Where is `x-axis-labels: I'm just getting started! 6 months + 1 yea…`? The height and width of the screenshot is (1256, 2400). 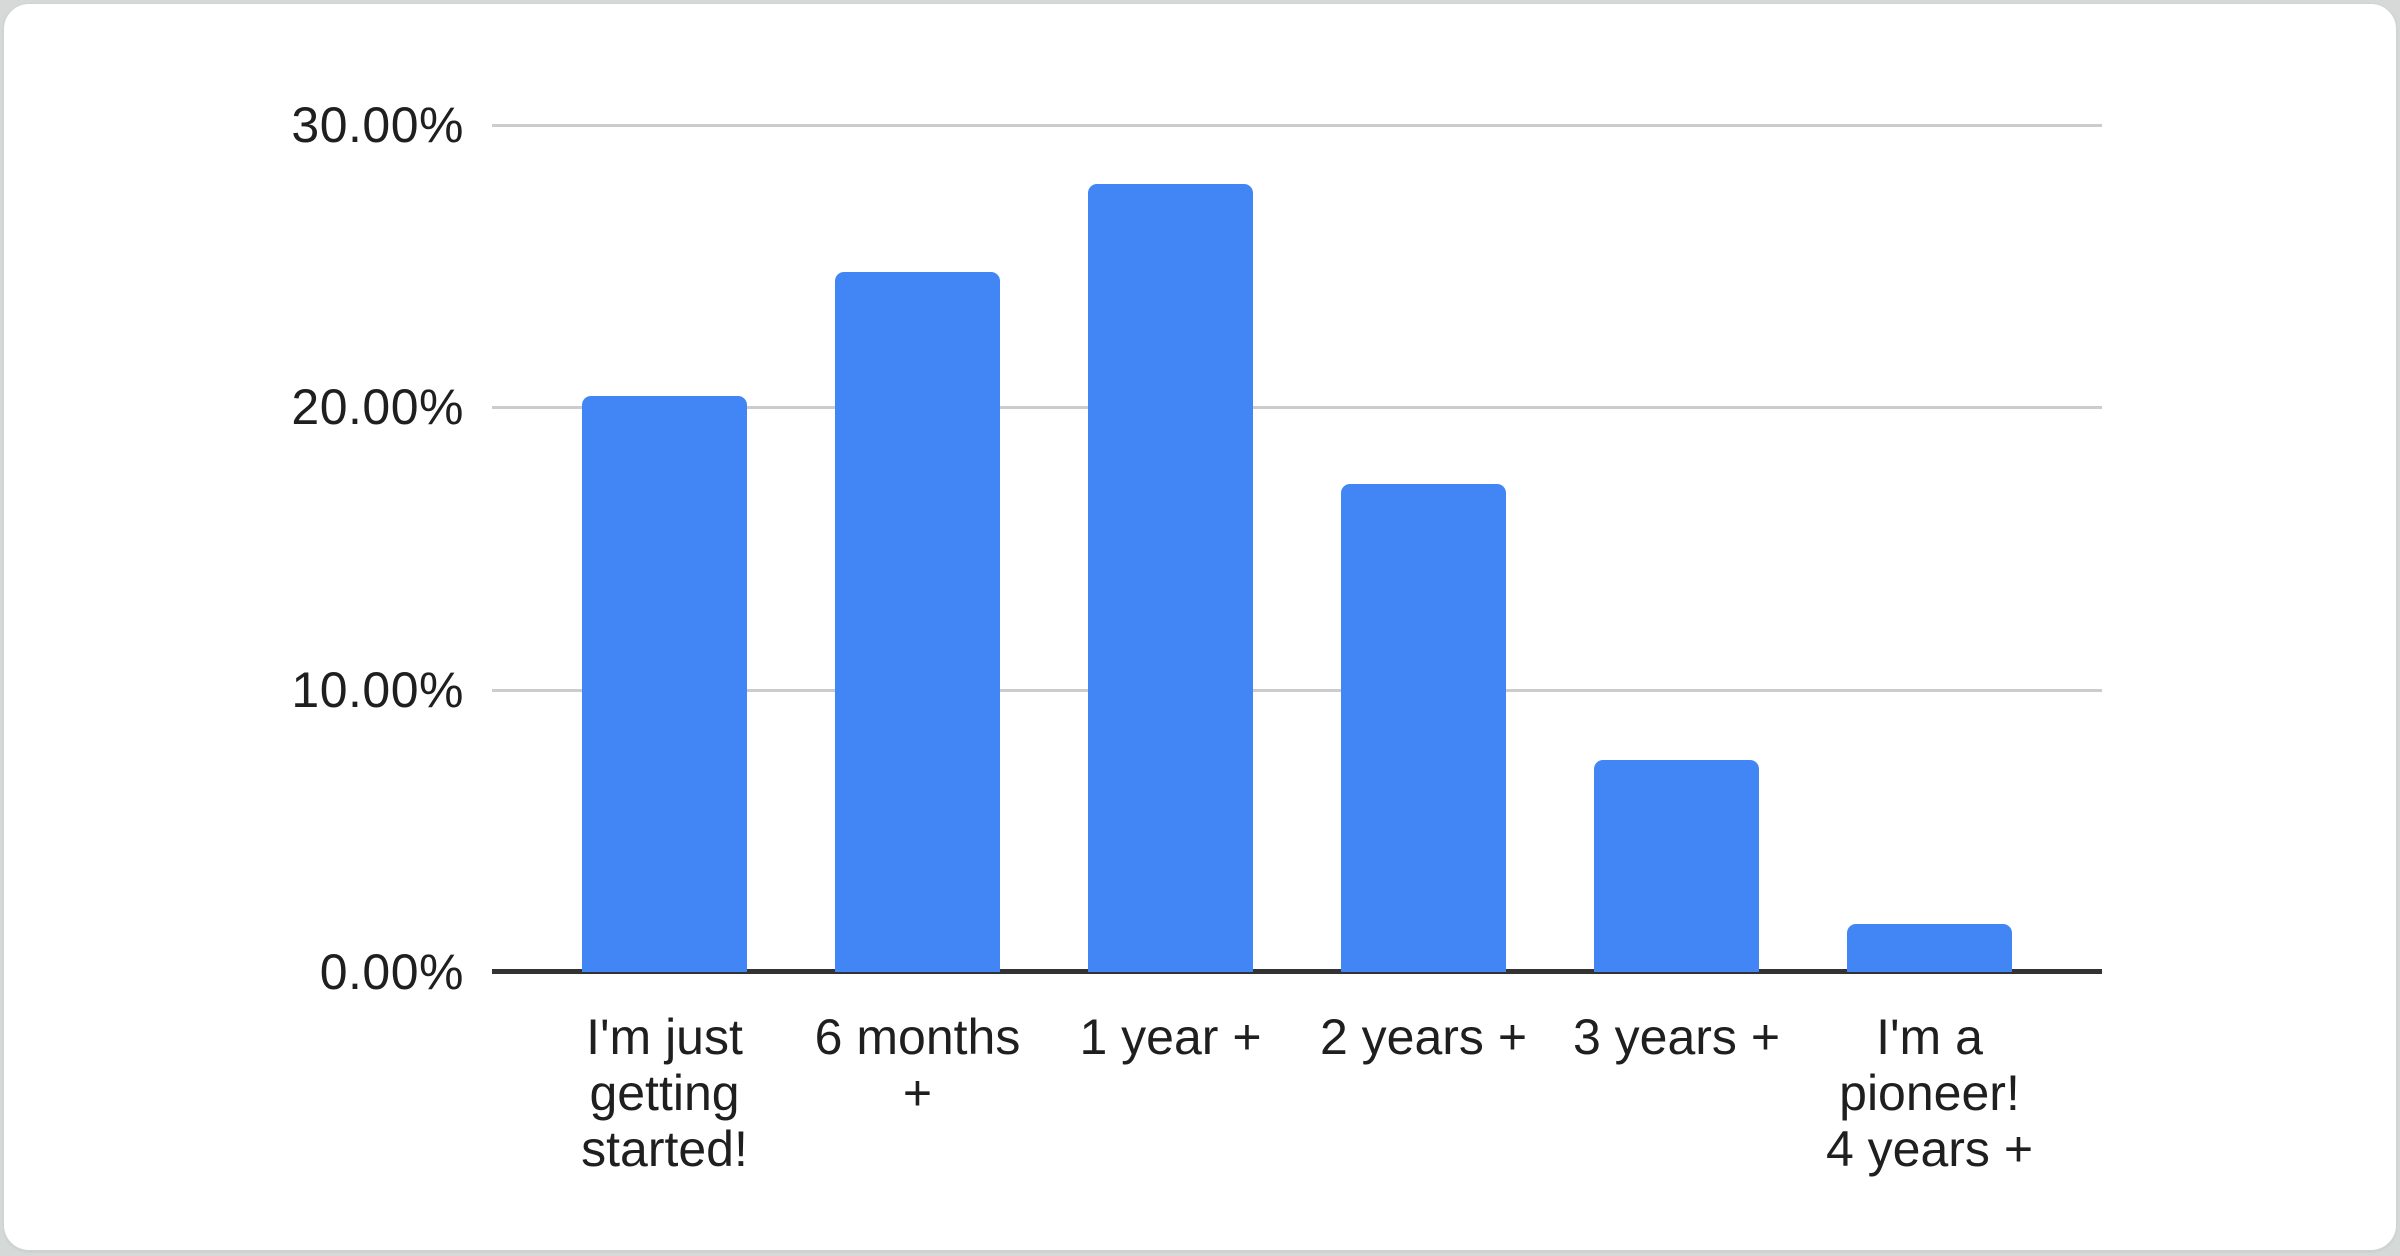
x-axis-labels: I'm just getting started! 6 months + 1 yea… is located at coordinates (1297, 1093).